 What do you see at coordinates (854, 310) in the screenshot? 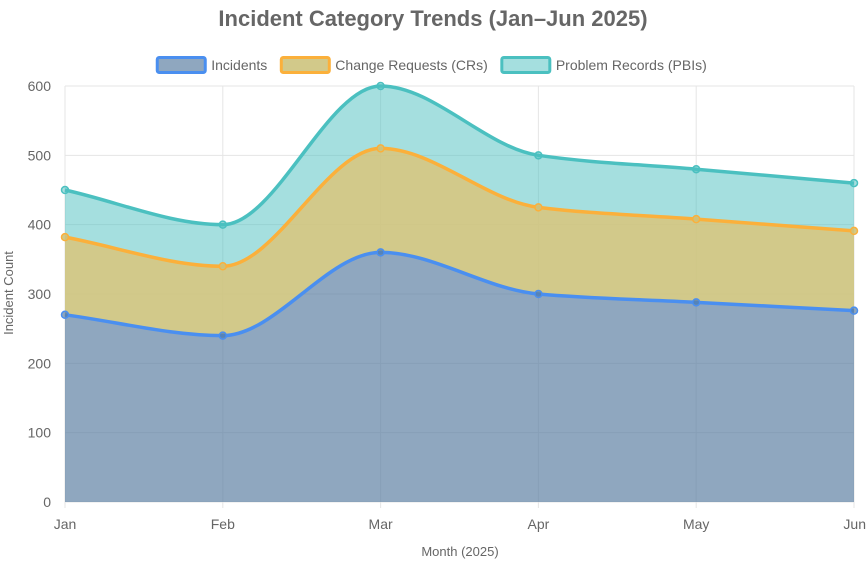
I see `series-1-point-jun` at bounding box center [854, 310].